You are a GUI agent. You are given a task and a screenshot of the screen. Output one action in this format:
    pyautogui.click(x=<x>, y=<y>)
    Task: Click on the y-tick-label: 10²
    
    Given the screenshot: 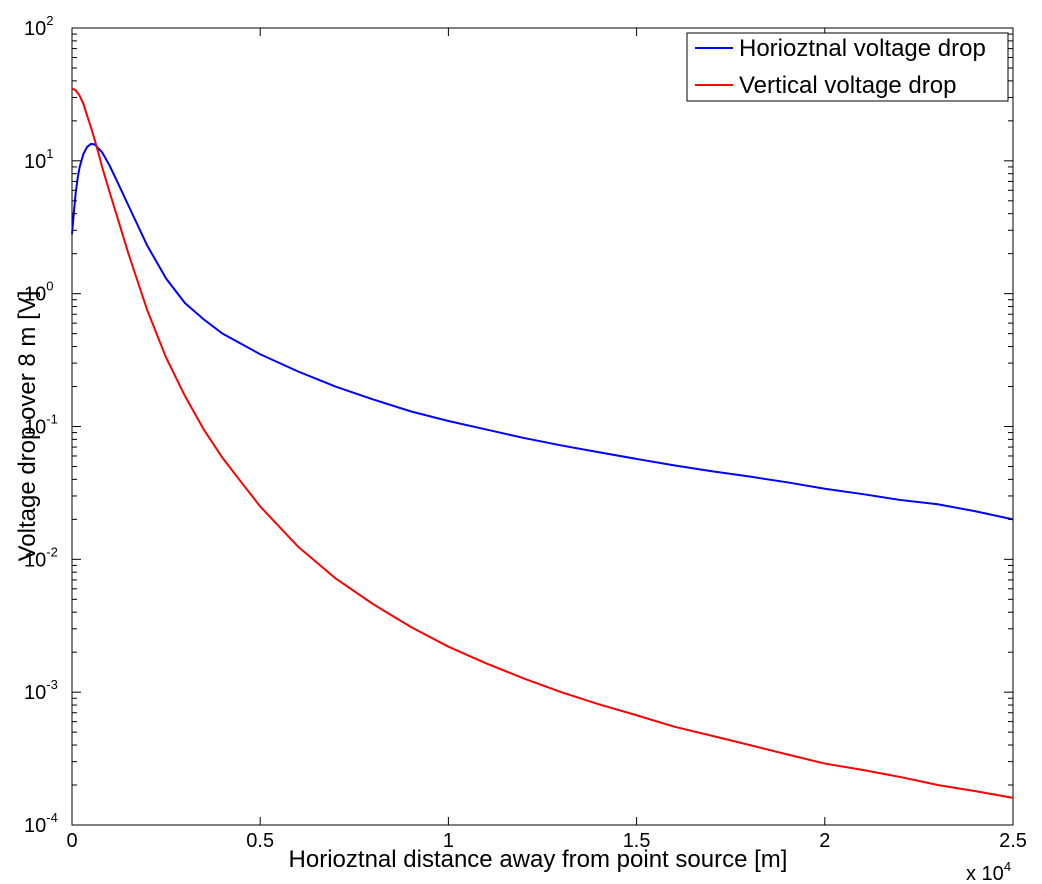 What is the action you would take?
    pyautogui.click(x=38, y=26)
    